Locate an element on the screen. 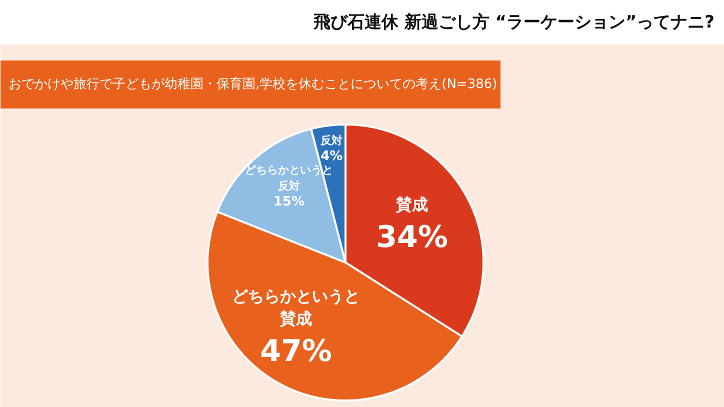 The image size is (724, 407). data-label: 4% is located at coordinates (331, 156).